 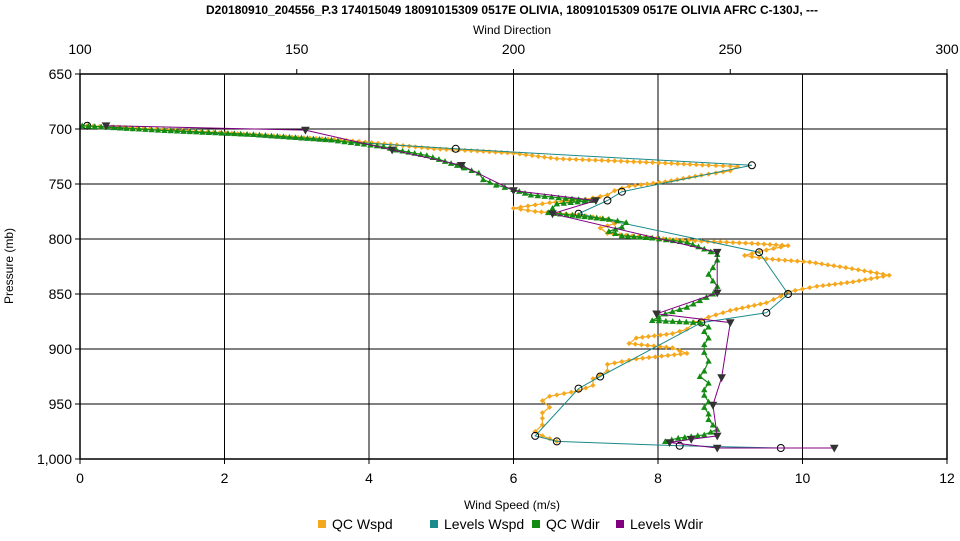 I want to click on x-tick-label: 8, so click(x=658, y=478).